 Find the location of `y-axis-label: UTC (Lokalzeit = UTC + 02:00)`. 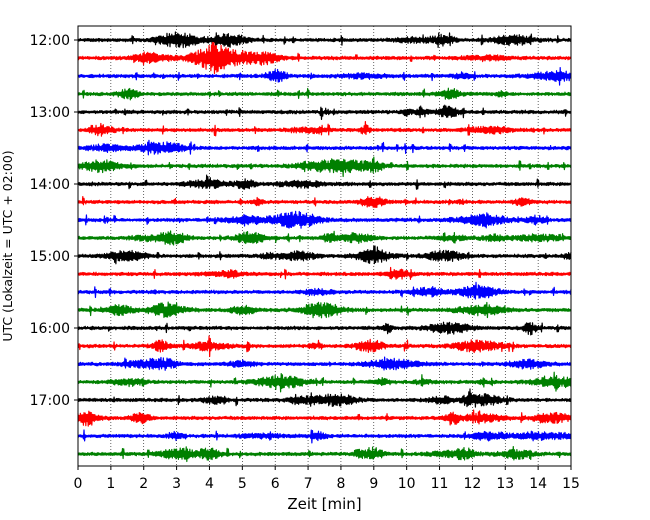

y-axis-label: UTC (Lokalzeit = UTC + 02:00) is located at coordinates (7, 245).